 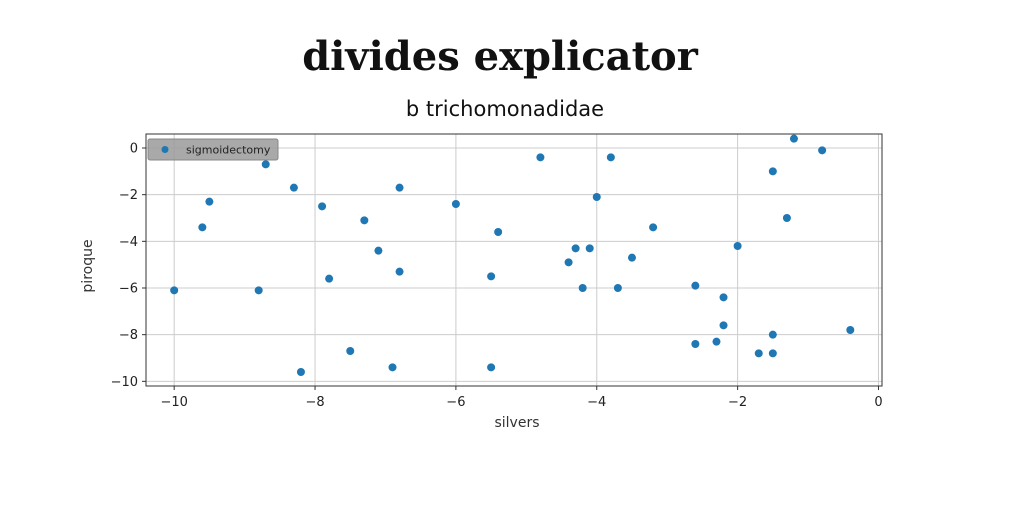 I want to click on legend: sigmoidectomy, so click(x=213, y=149).